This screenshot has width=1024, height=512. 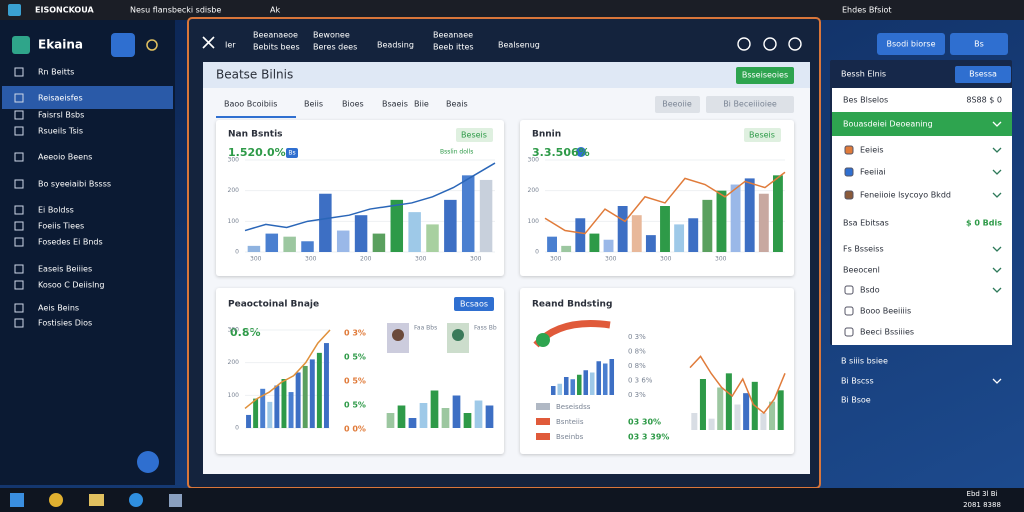 I want to click on fab-button, so click(x=148, y=462).